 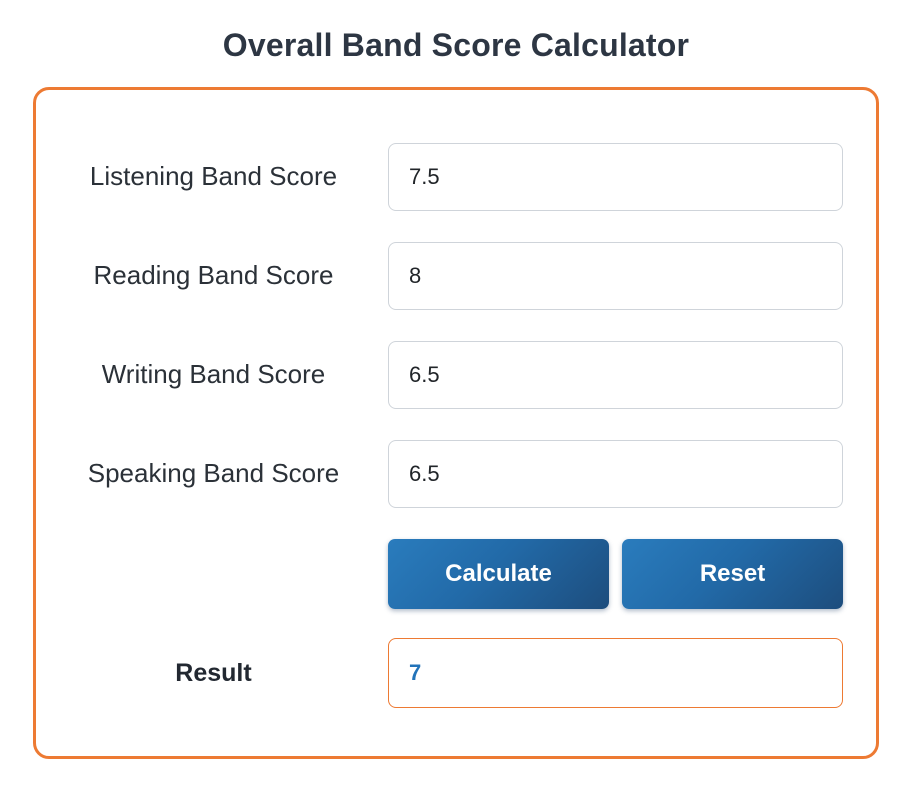 I want to click on button-row: Calculate Reset, so click(x=615, y=574).